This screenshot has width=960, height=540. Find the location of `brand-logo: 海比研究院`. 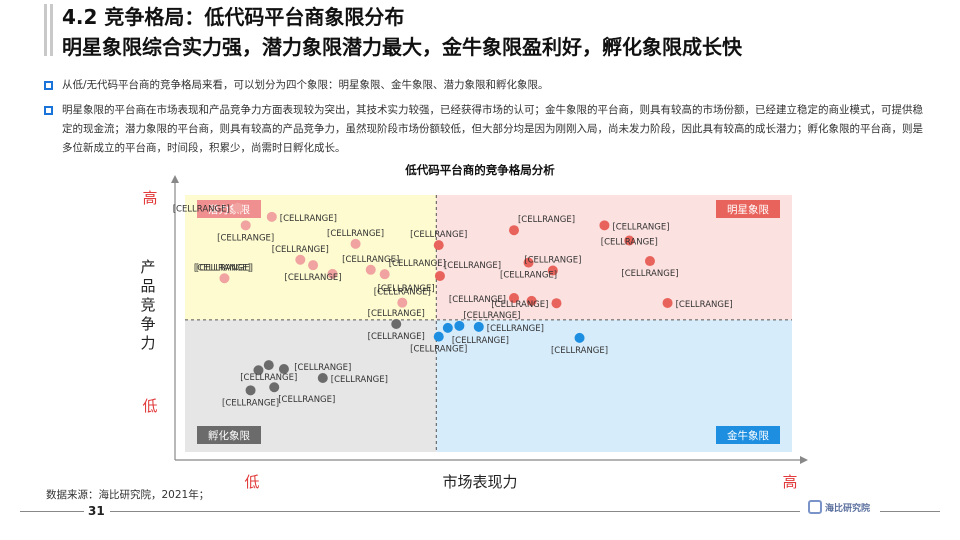

brand-logo: 海比研究院 is located at coordinates (839, 507).